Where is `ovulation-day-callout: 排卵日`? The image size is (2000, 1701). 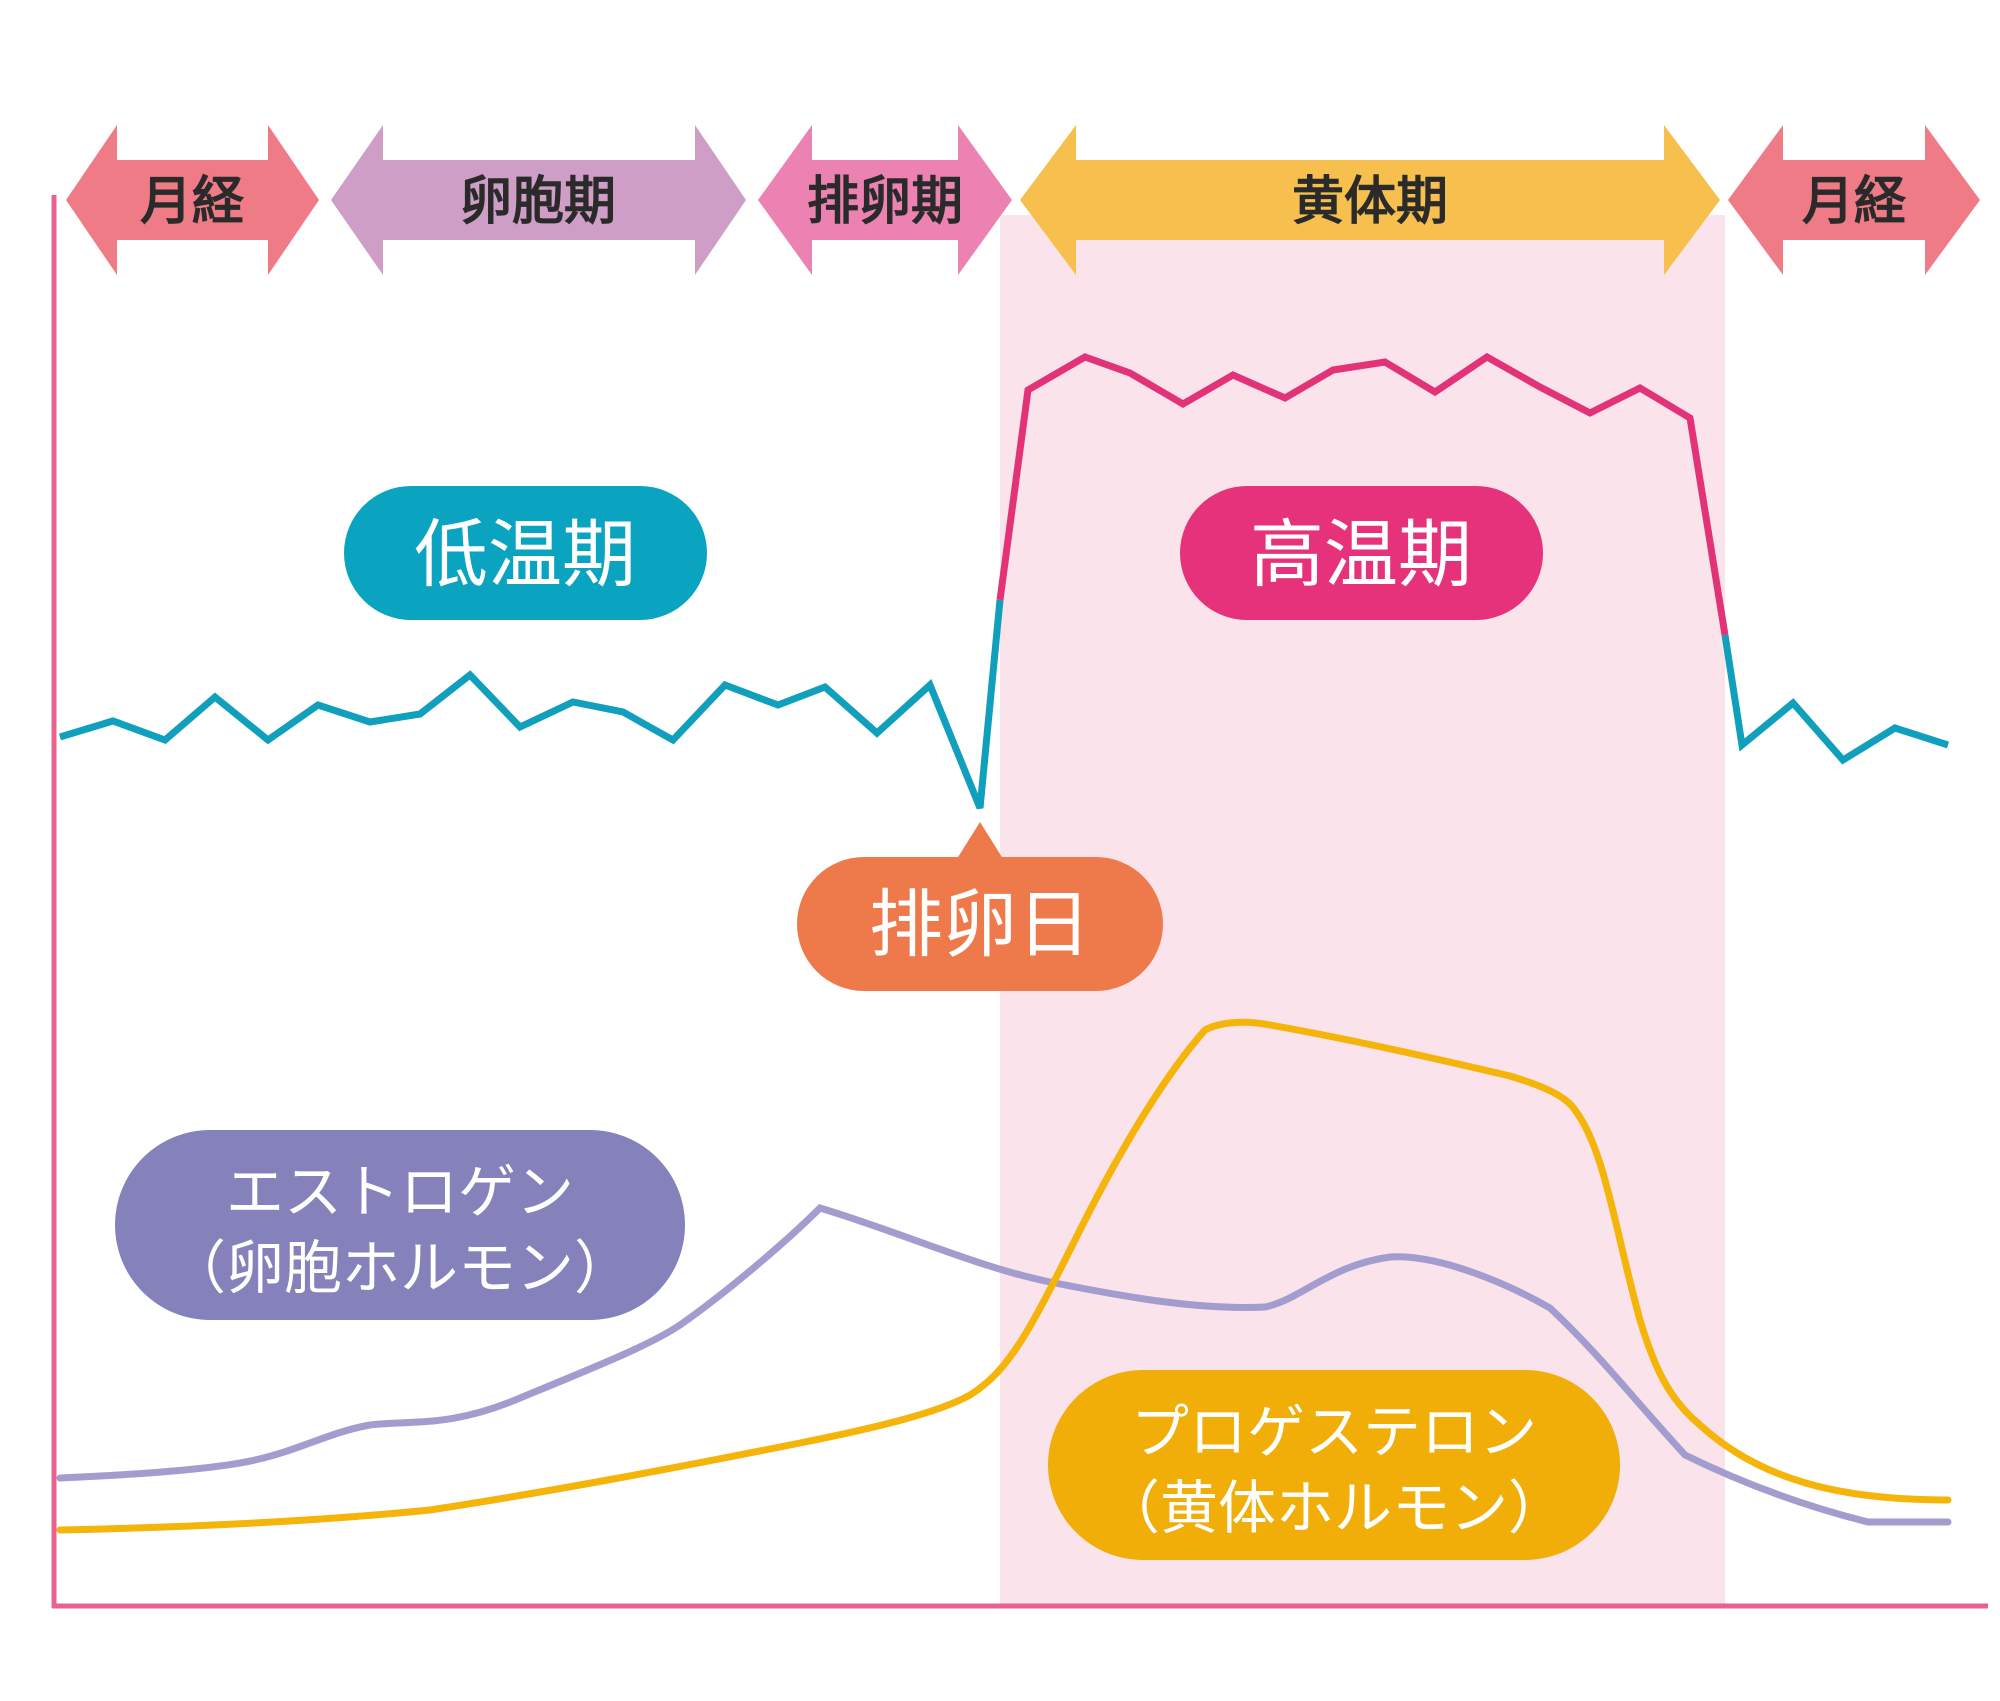
ovulation-day-callout: 排卵日 is located at coordinates (980, 906).